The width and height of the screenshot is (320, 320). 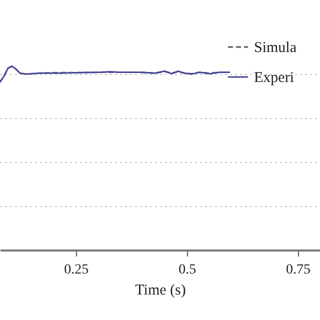 What do you see at coordinates (160, 290) in the screenshot?
I see `x-axis-title: Time (s)` at bounding box center [160, 290].